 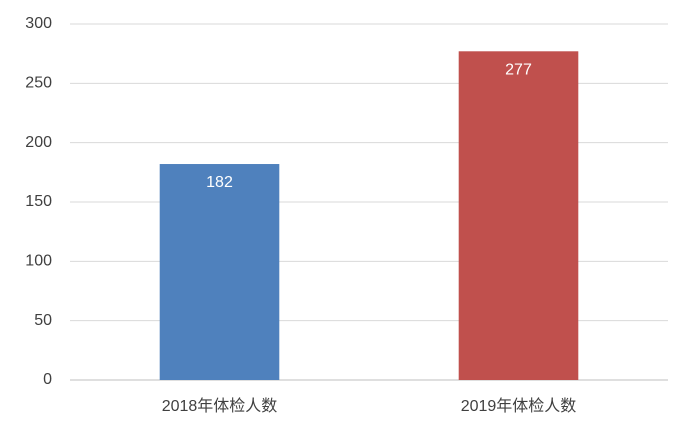 I want to click on y-tick-label: 250, so click(x=38, y=83).